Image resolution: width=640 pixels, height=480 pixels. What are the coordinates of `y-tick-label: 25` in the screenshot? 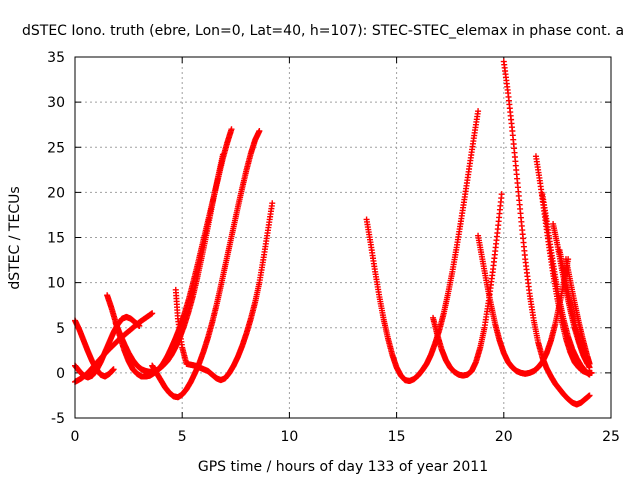 It's located at (56, 148).